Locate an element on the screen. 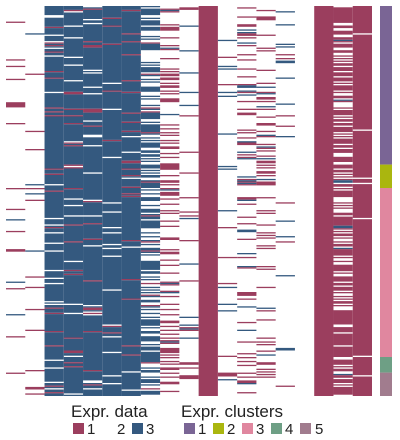 Image resolution: width=400 pixels, height=440 pixels. legend-expr-data-title: Expr. data is located at coordinates (109, 411).